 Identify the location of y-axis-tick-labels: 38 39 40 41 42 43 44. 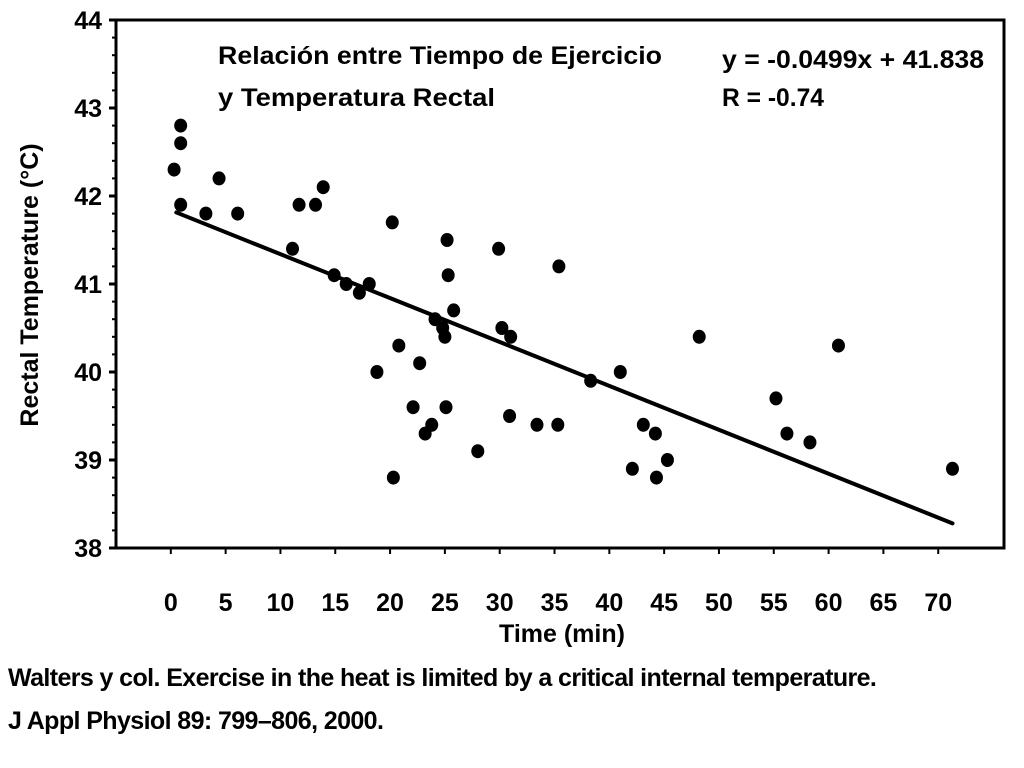
(88, 285).